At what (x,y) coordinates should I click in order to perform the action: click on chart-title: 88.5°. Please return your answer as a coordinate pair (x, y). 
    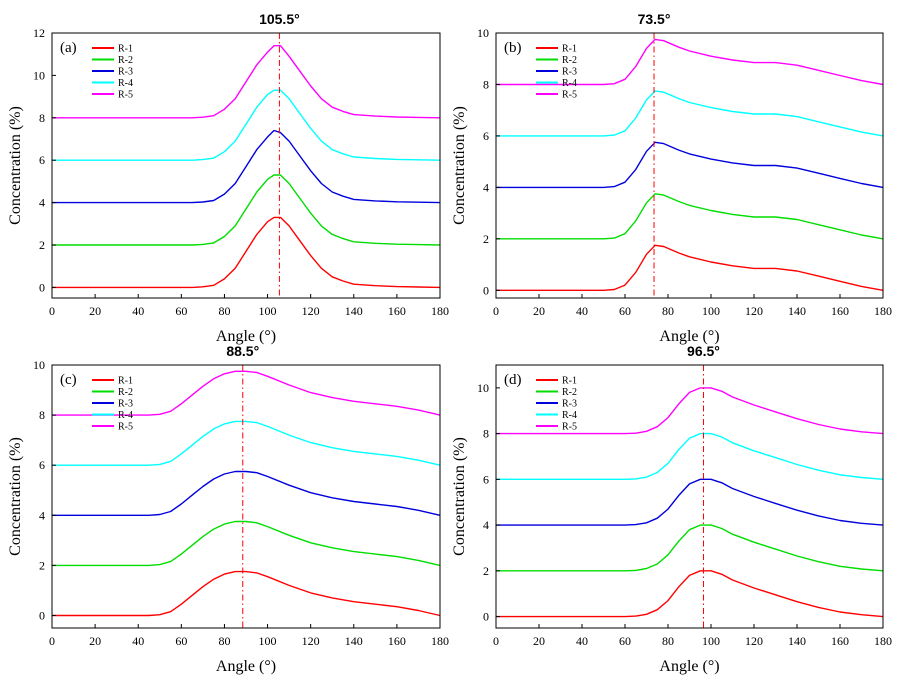
    Looking at the image, I should click on (242, 351).